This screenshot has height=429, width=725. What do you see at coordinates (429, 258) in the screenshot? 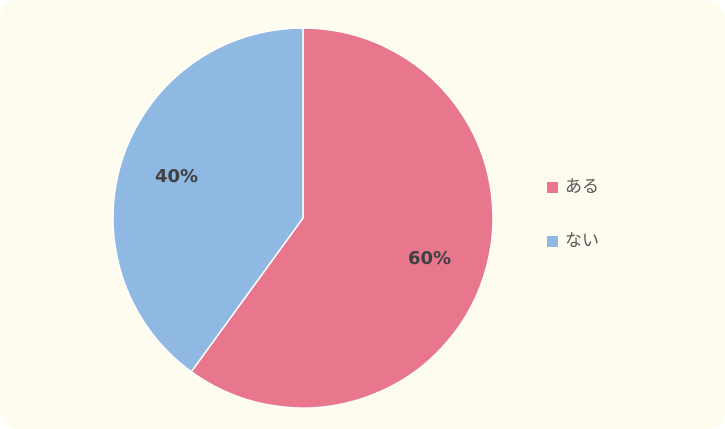
I see `data-label: 60%` at bounding box center [429, 258].